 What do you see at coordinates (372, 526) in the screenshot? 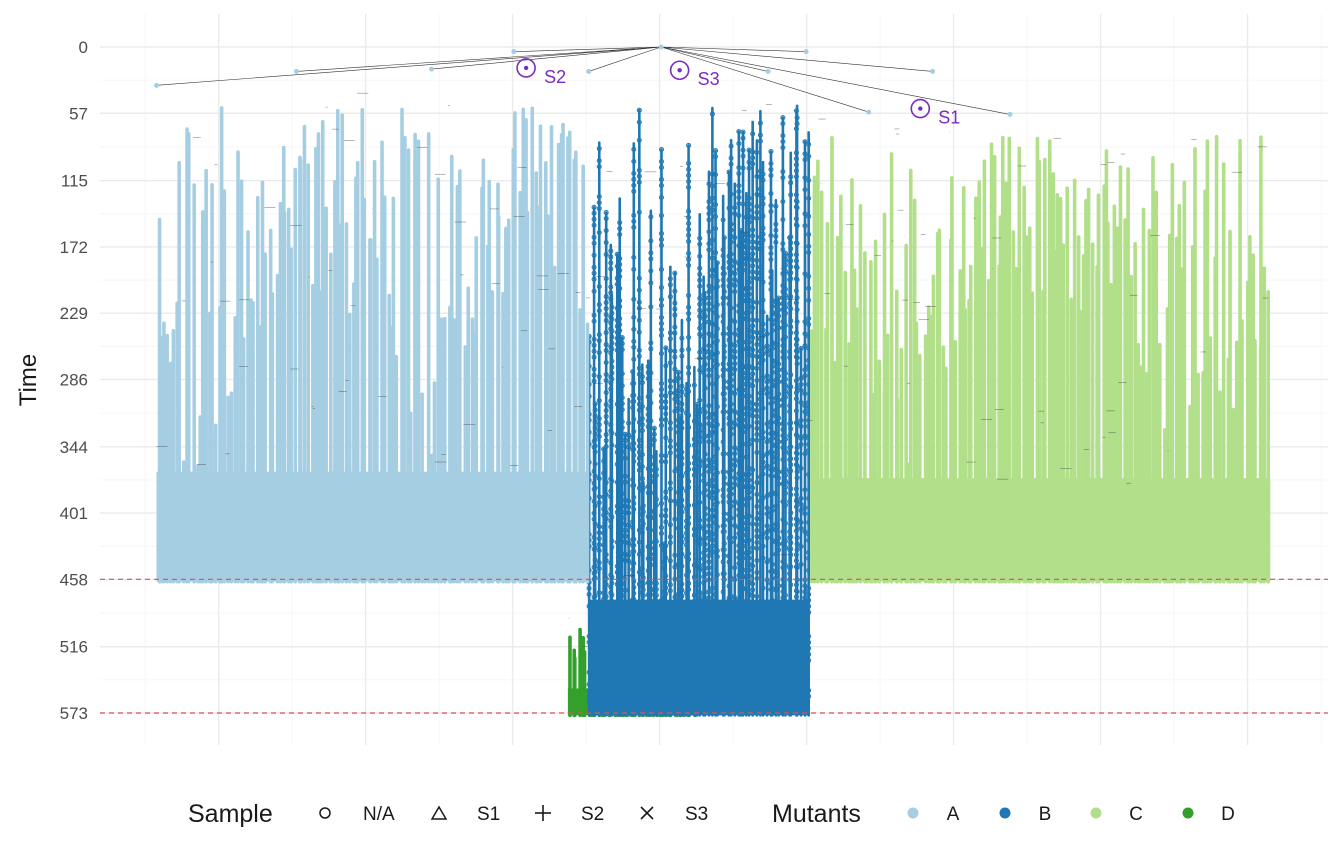
I see `population-mass` at bounding box center [372, 526].